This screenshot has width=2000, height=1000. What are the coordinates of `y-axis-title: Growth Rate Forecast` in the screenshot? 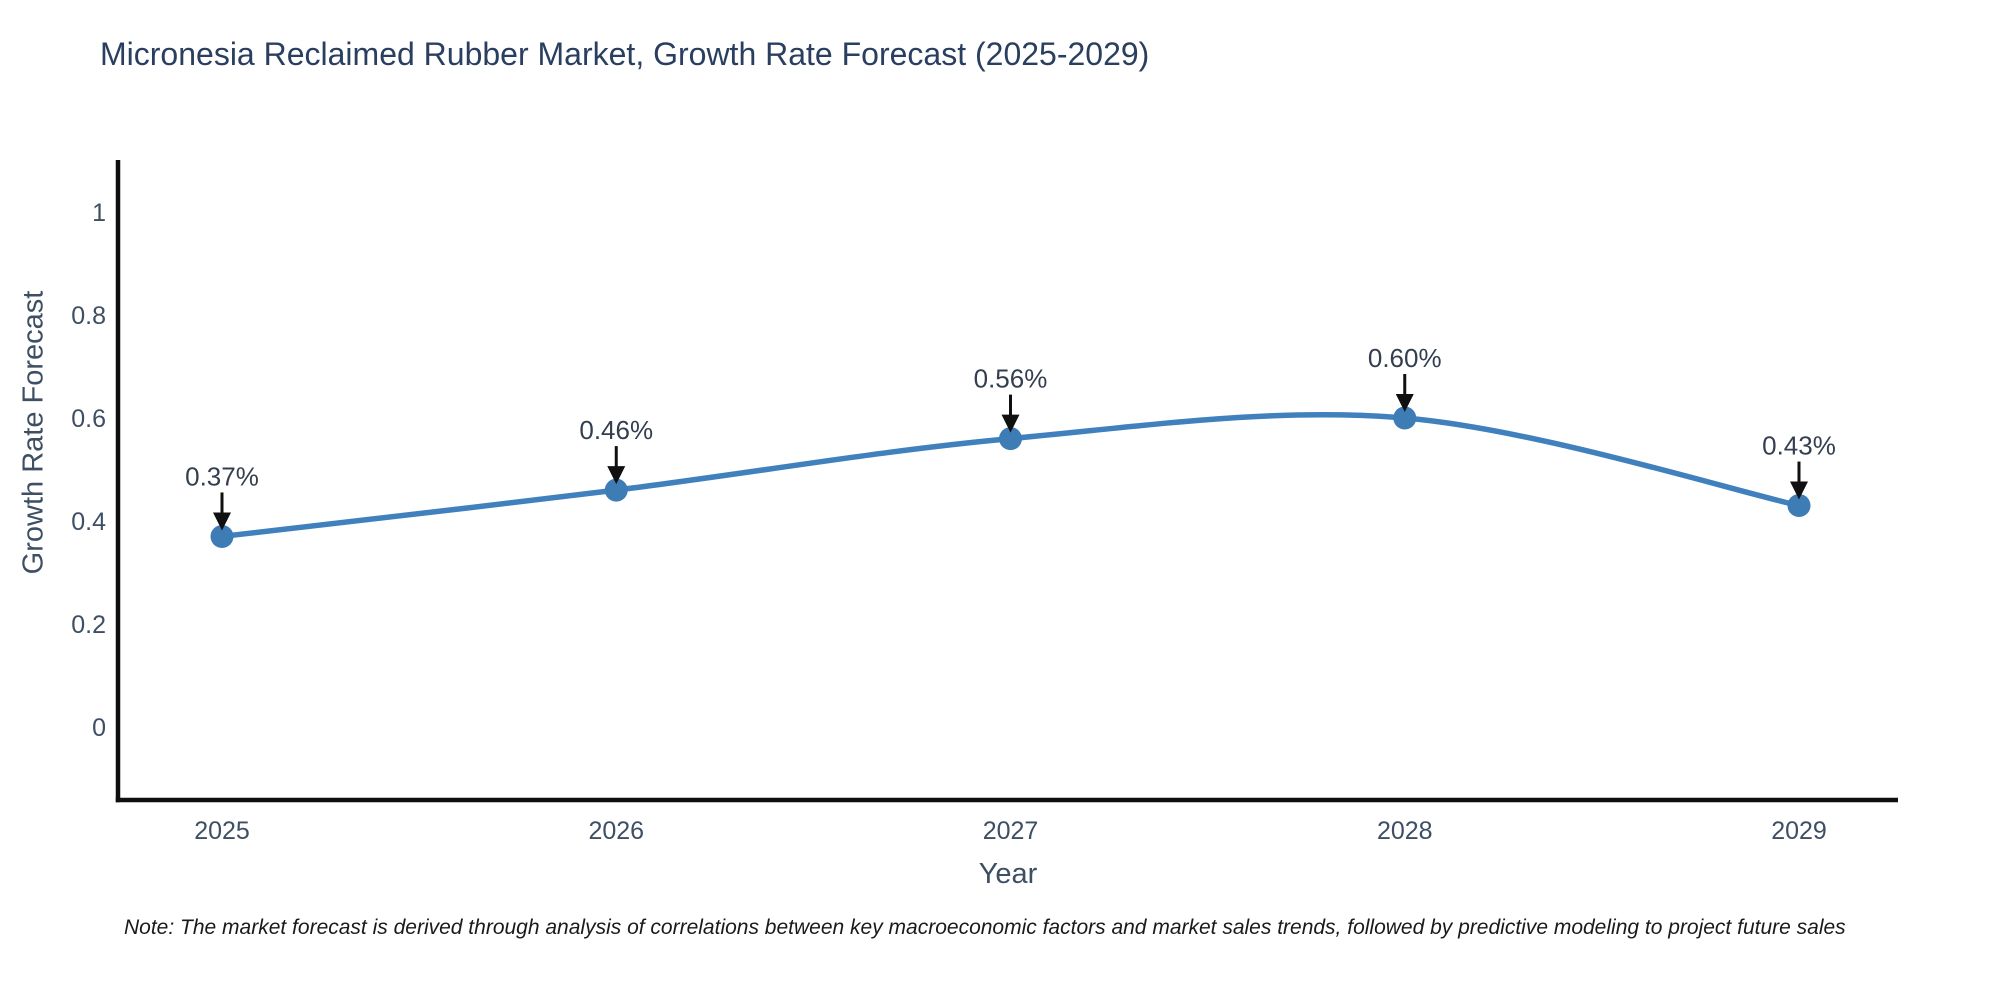 It's located at (33, 432).